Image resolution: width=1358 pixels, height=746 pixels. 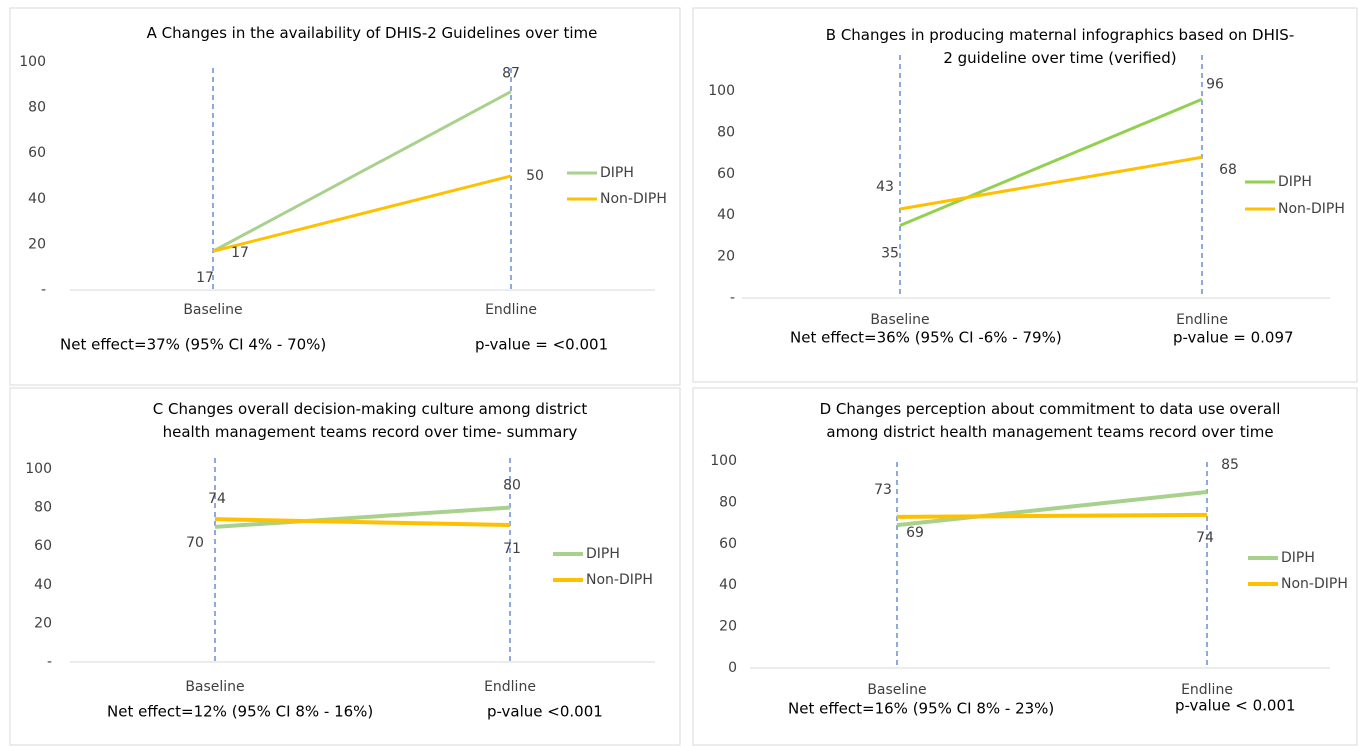 What do you see at coordinates (885, 187) in the screenshot?
I see `value-label: 43` at bounding box center [885, 187].